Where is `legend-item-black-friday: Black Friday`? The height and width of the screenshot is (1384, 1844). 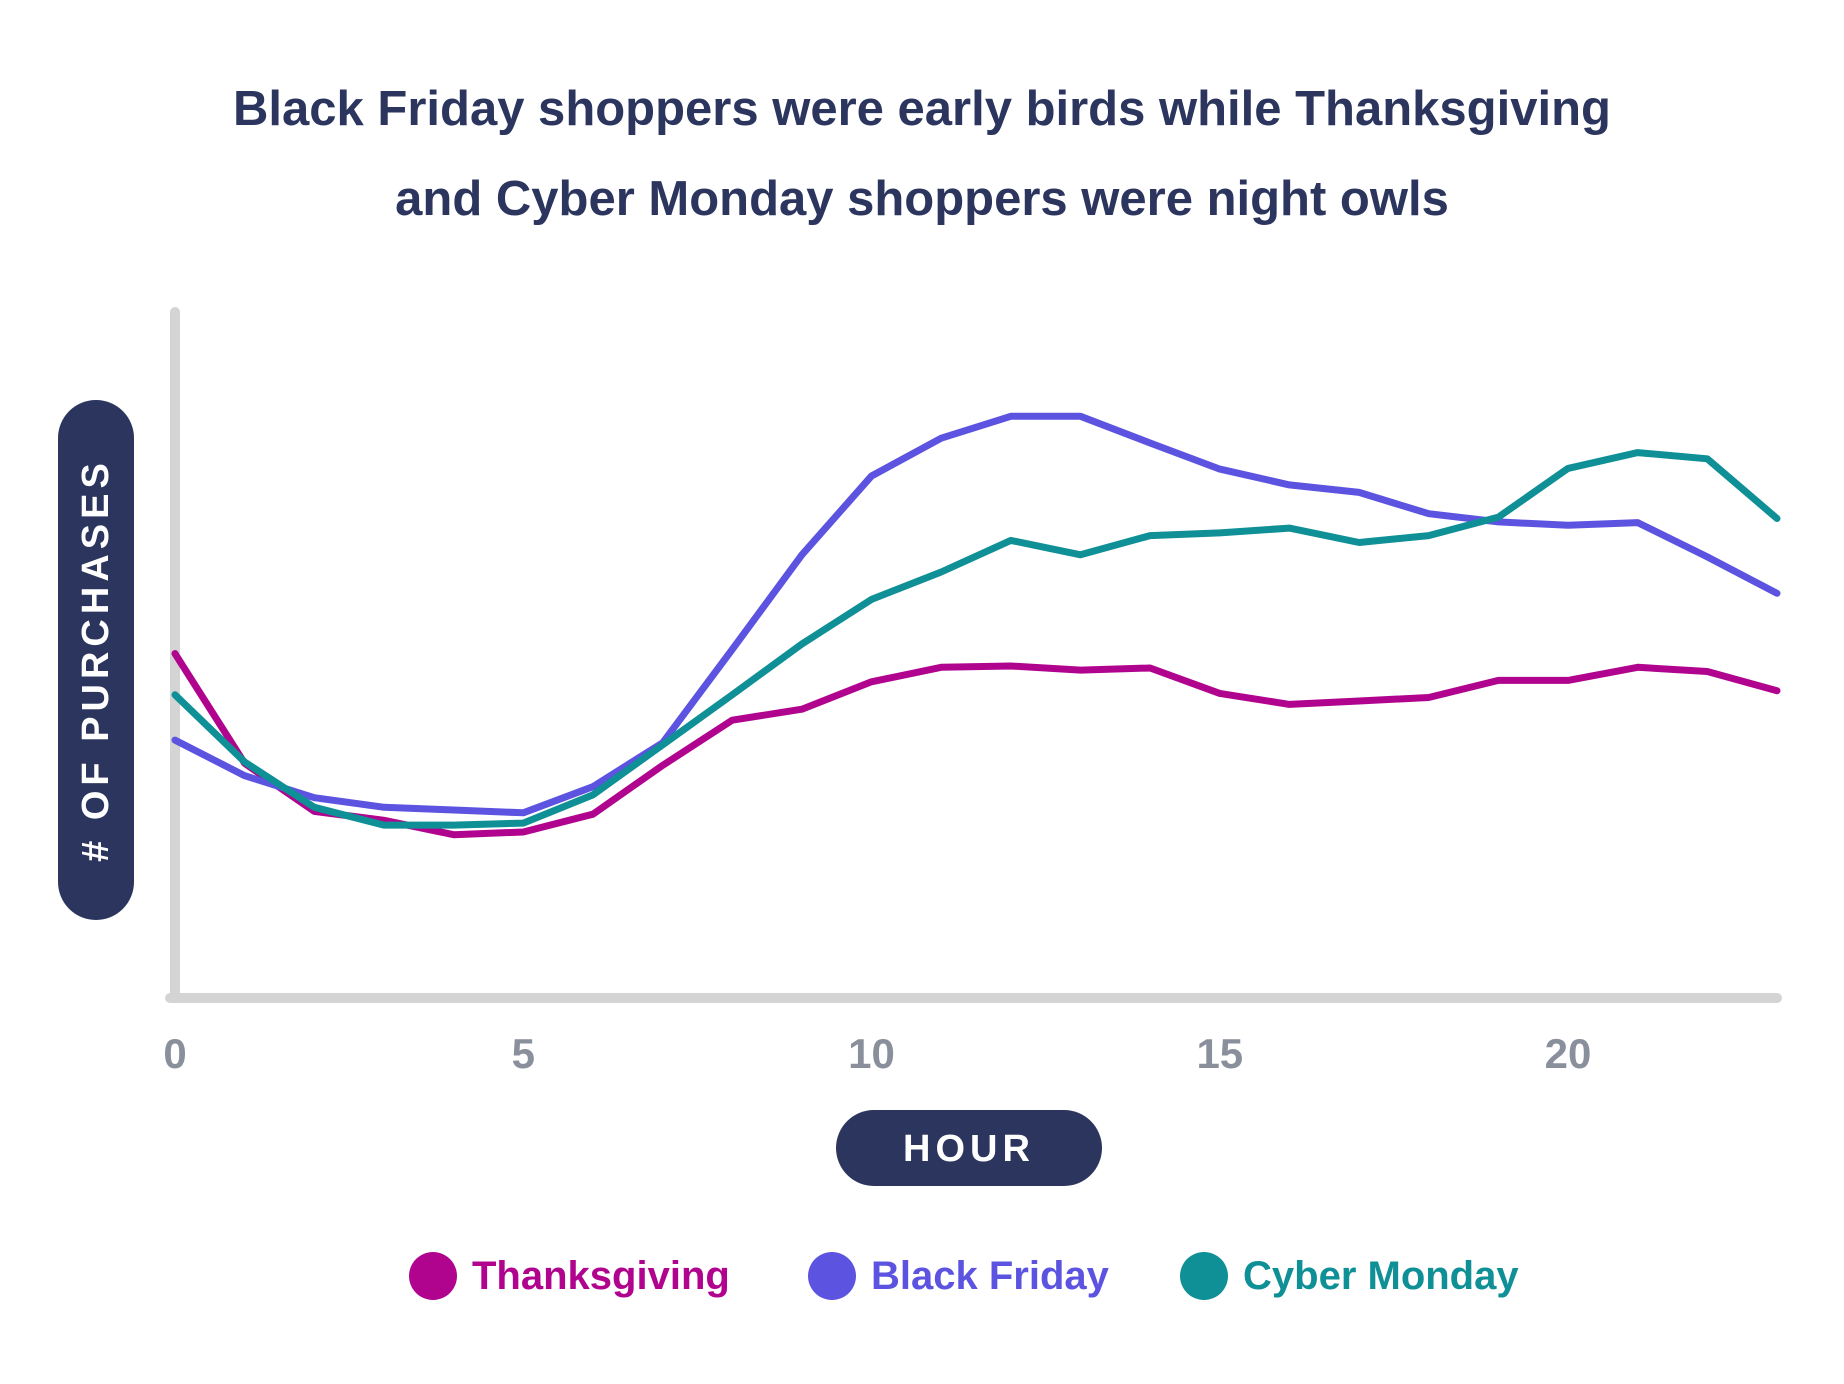 legend-item-black-friday: Black Friday is located at coordinates (959, 1276).